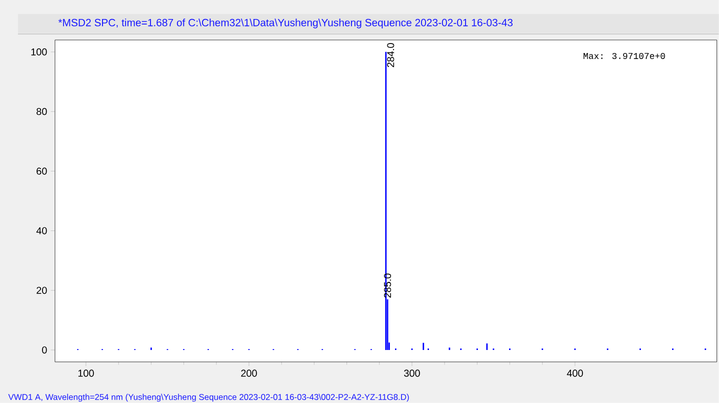 This screenshot has height=403, width=719. What do you see at coordinates (285, 23) in the screenshot?
I see `chart-title: *MSD2 SPC, time=1.687 of C:\Chem32\1\Data\Yusheng\Yusheng Sequence 2023-02-01 16-03-43` at bounding box center [285, 23].